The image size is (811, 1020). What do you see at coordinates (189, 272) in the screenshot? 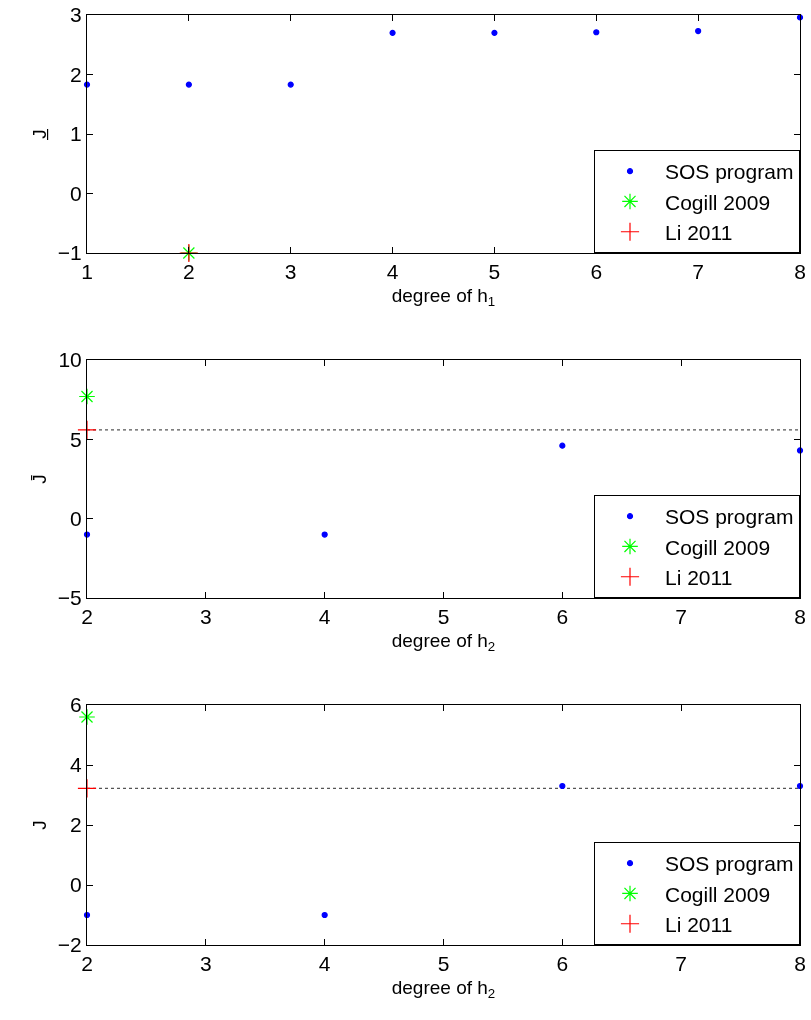
I see `x-tick-label: 2` at bounding box center [189, 272].